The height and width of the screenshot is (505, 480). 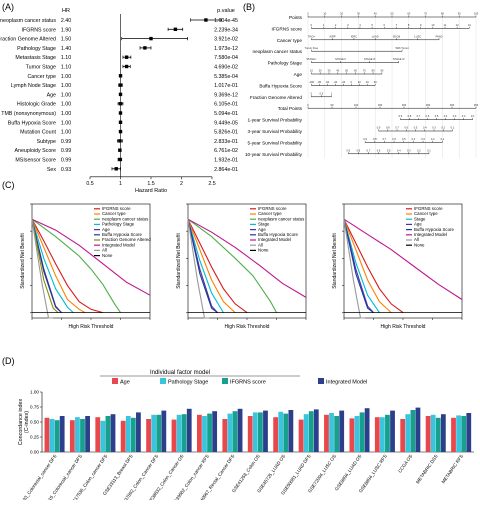 I want to click on nomogram-tick-label: 250, so click(x=428, y=105).